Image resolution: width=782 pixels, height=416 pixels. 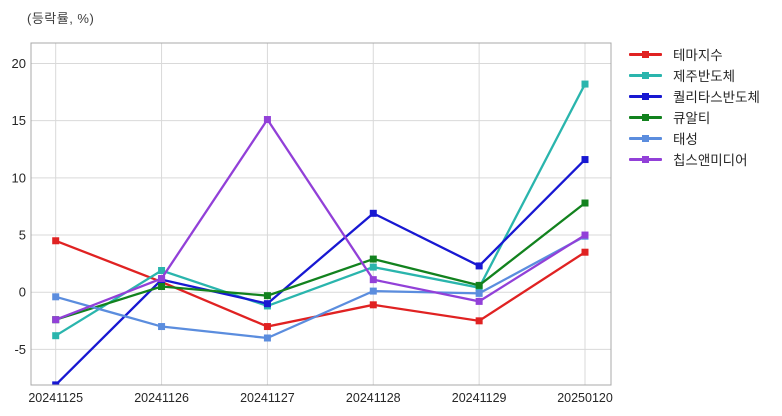 I want to click on x-tick-label: 20241126, so click(x=161, y=398).